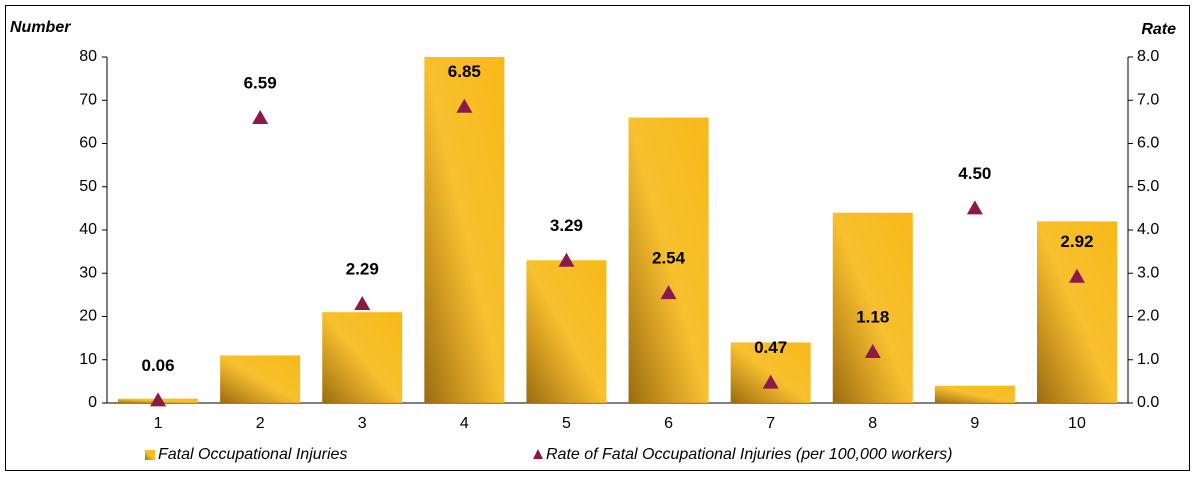  Describe the element at coordinates (40, 27) in the screenshot. I see `y-axis-label: Number` at that location.